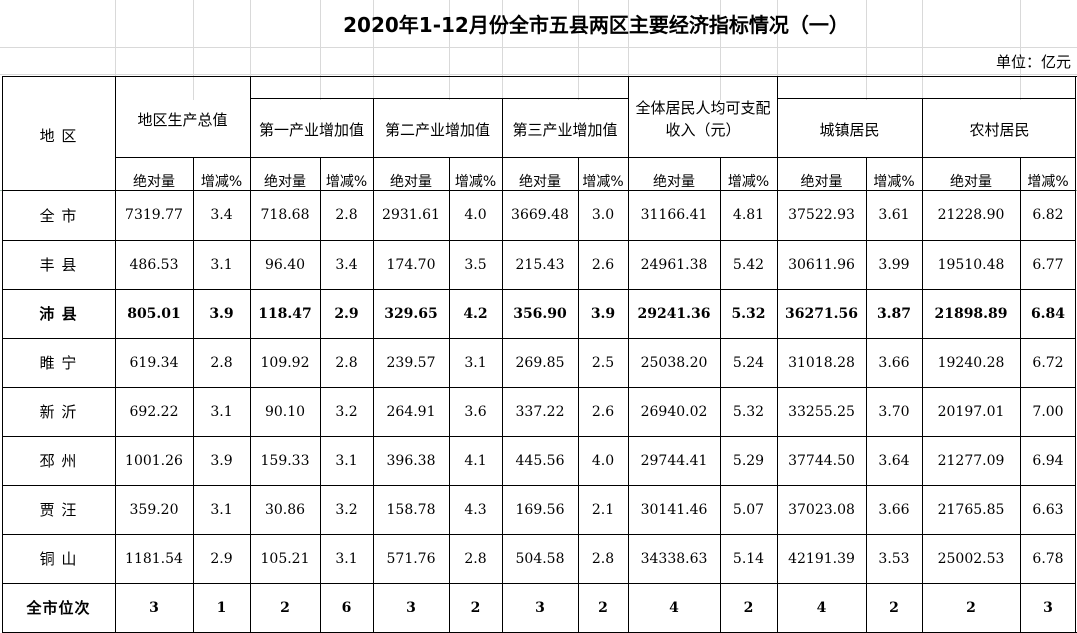  Describe the element at coordinates (540, 460) in the screenshot. I see `table-cell: 445.56` at that location.